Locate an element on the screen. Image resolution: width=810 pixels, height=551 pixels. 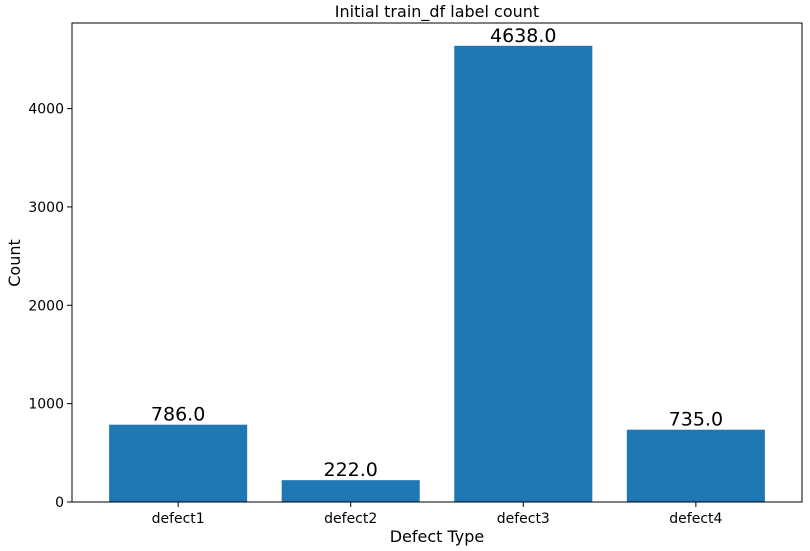
y-tick-label-4000: 4000 is located at coordinates (46, 110).